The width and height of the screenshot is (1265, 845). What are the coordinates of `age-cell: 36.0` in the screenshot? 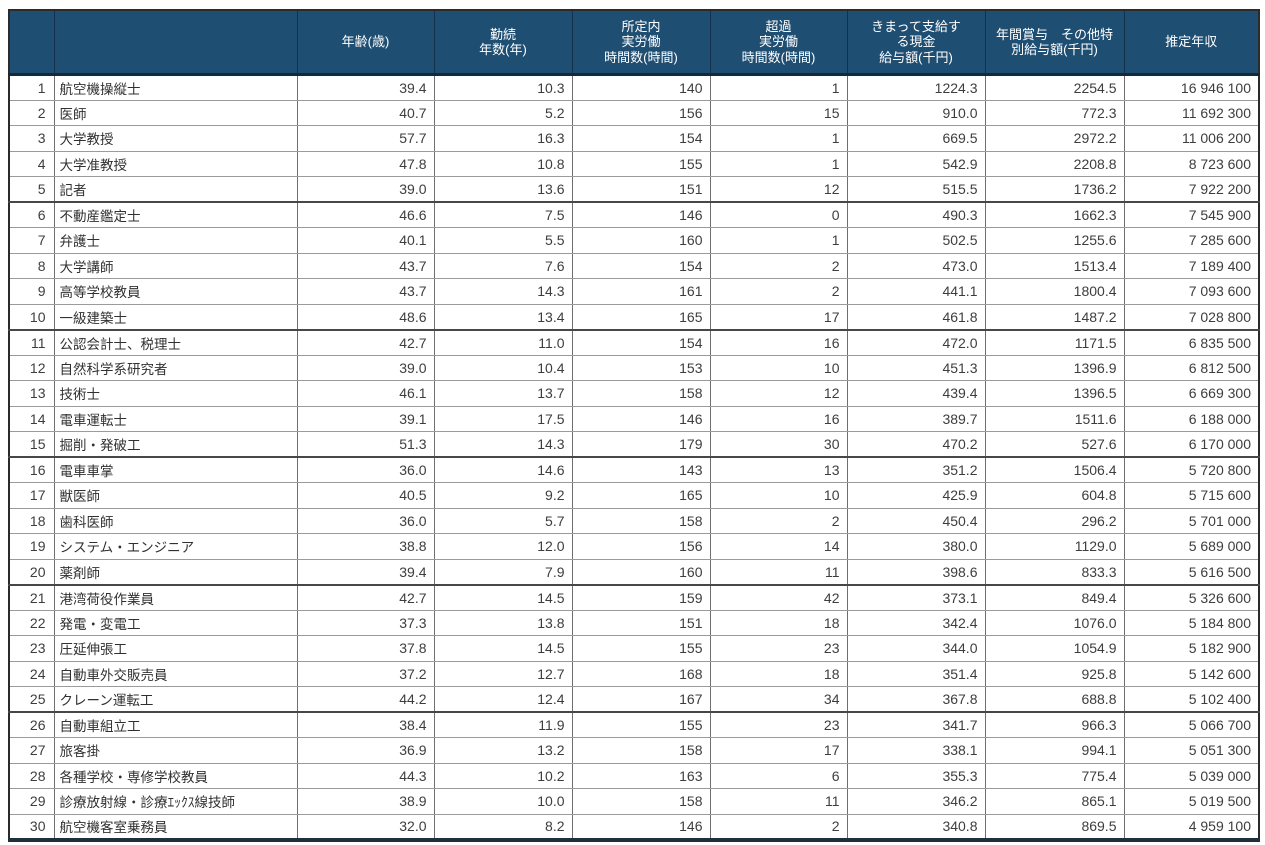 It's located at (365, 470).